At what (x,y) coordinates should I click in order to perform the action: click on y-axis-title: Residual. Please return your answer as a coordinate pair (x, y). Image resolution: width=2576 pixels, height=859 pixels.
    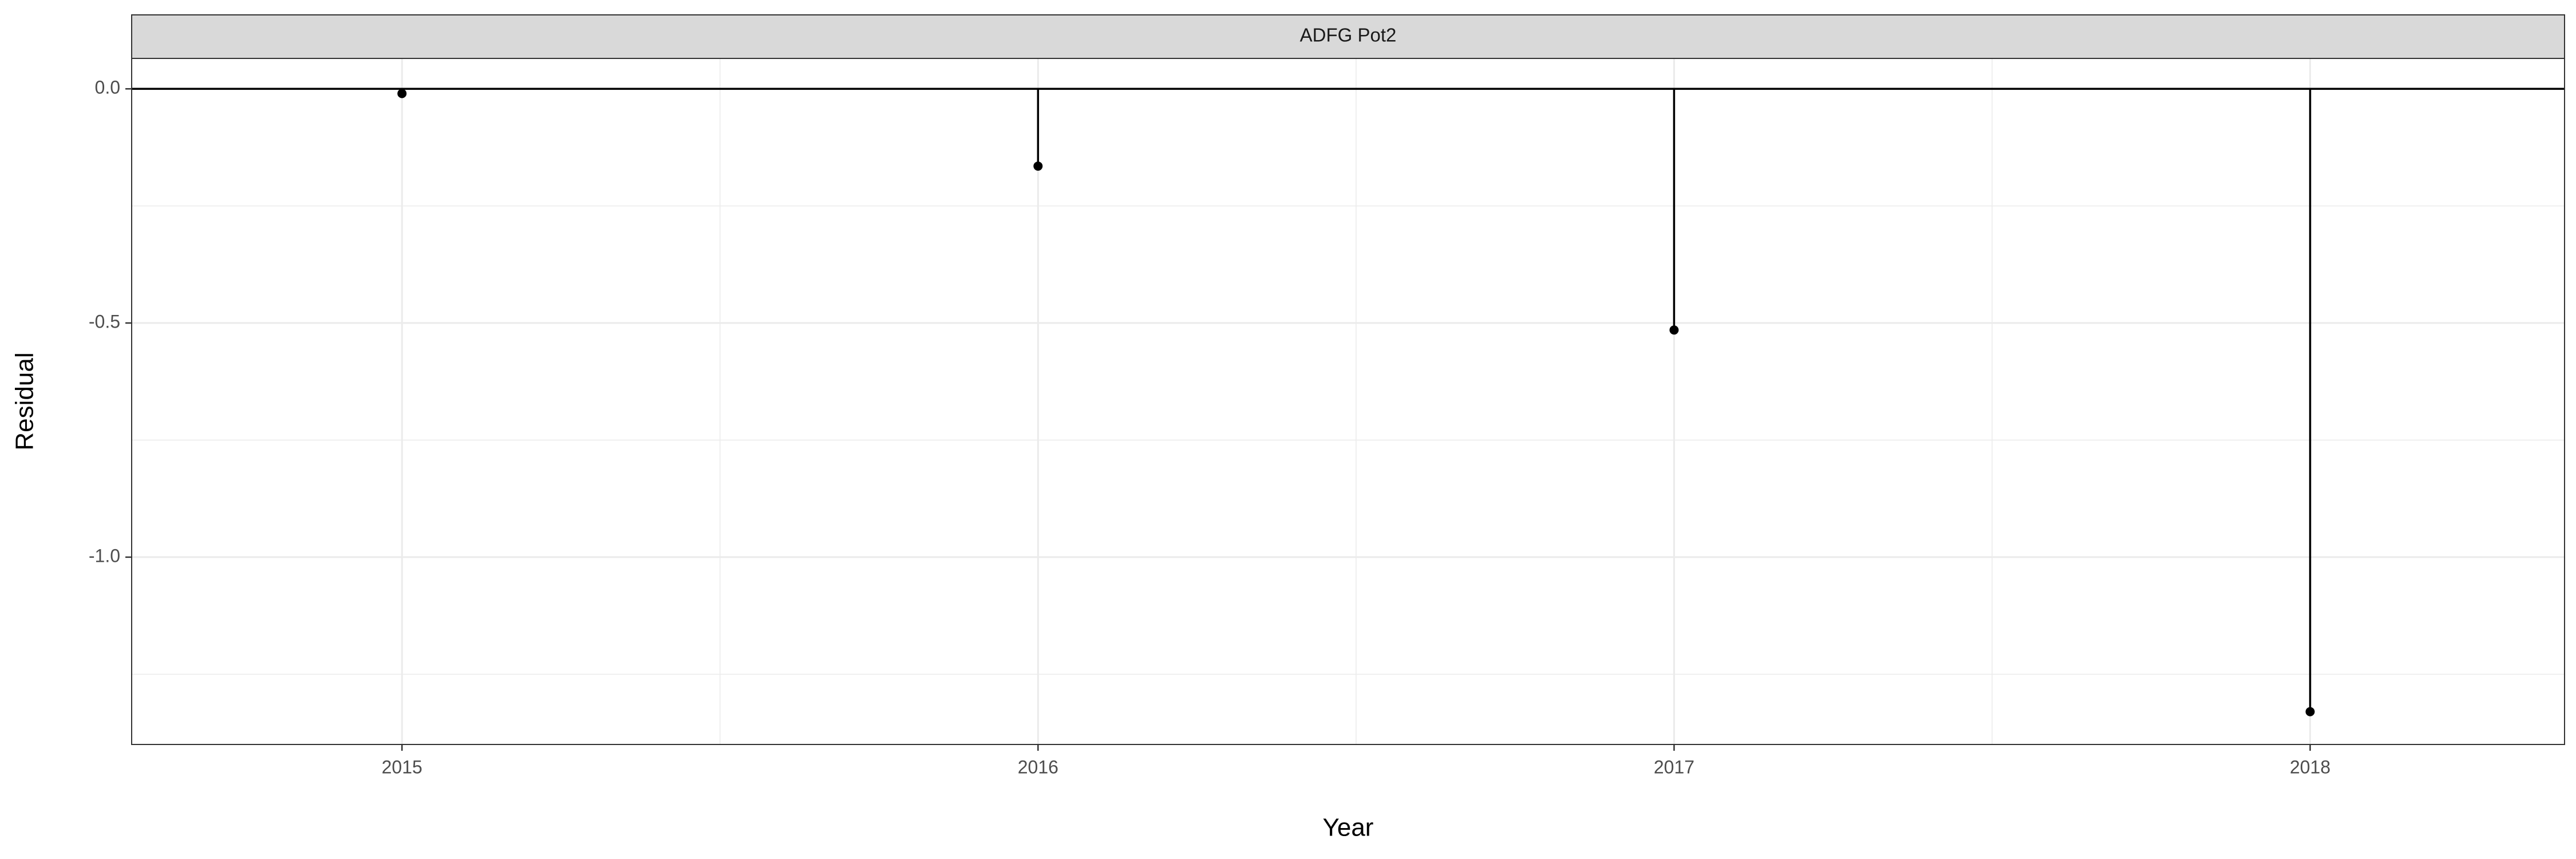
    Looking at the image, I should click on (25, 401).